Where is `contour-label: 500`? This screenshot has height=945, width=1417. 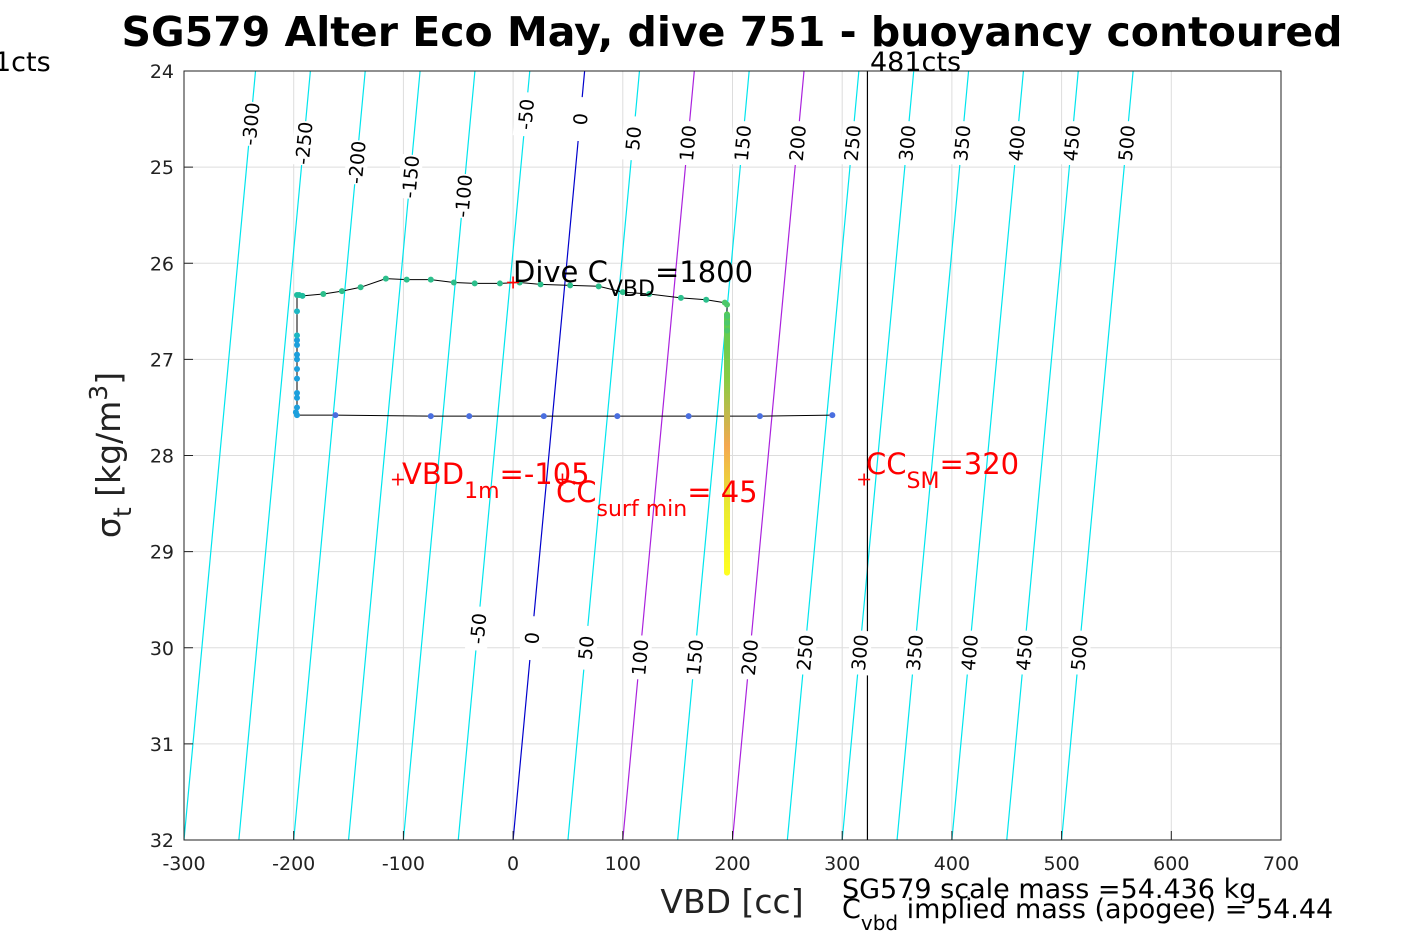 contour-label: 500 is located at coordinates (1127, 143).